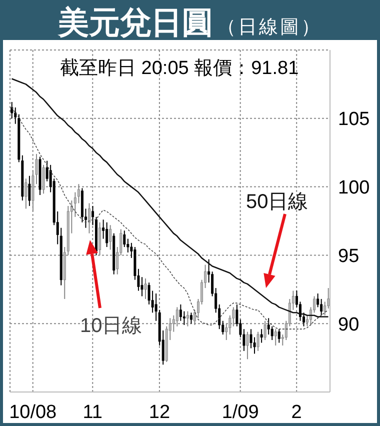  I want to click on x-tick-label: 2, so click(296, 412).